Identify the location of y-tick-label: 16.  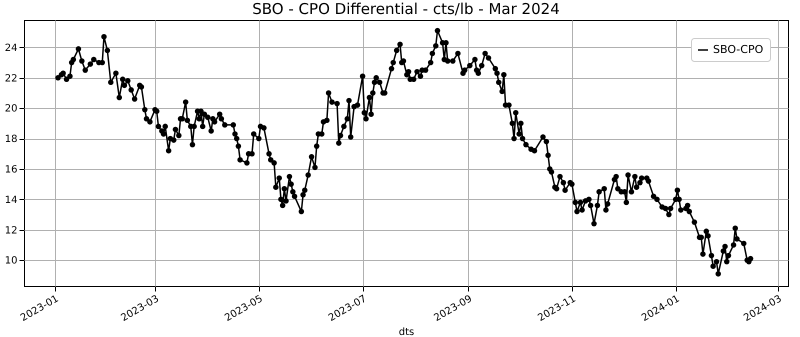
(11, 170).